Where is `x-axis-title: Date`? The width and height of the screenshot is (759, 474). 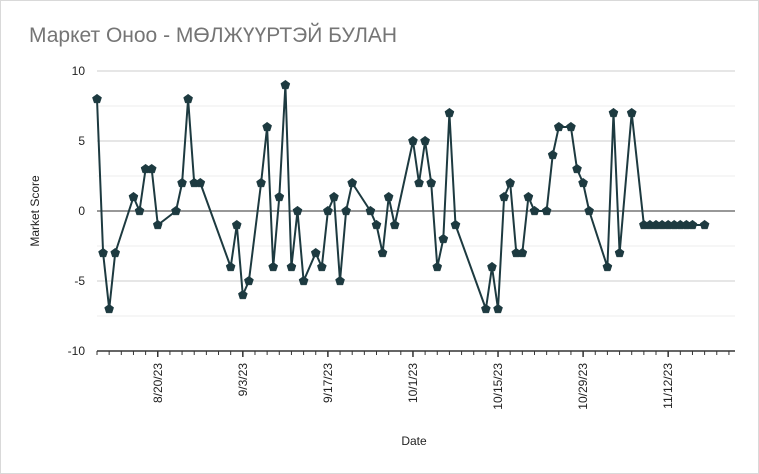
x-axis-title: Date is located at coordinates (414, 441).